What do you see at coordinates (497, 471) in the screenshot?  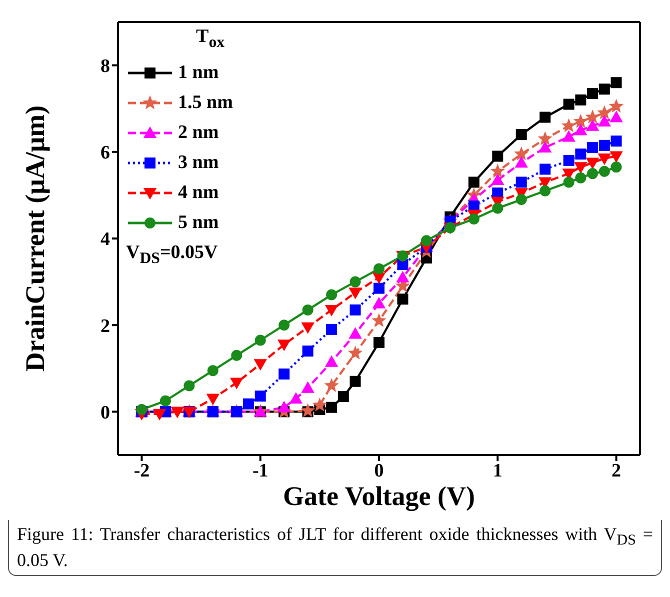 I see `x-tick-label: 1` at bounding box center [497, 471].